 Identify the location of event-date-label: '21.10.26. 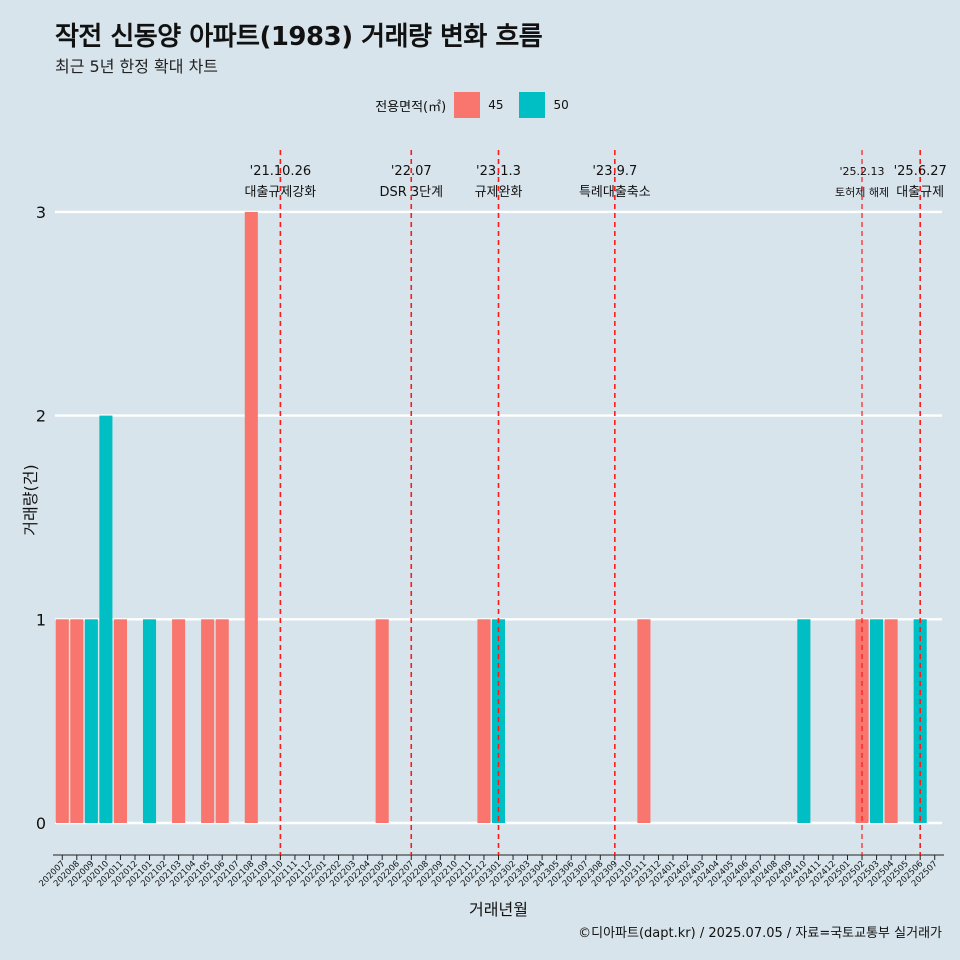
(280, 171).